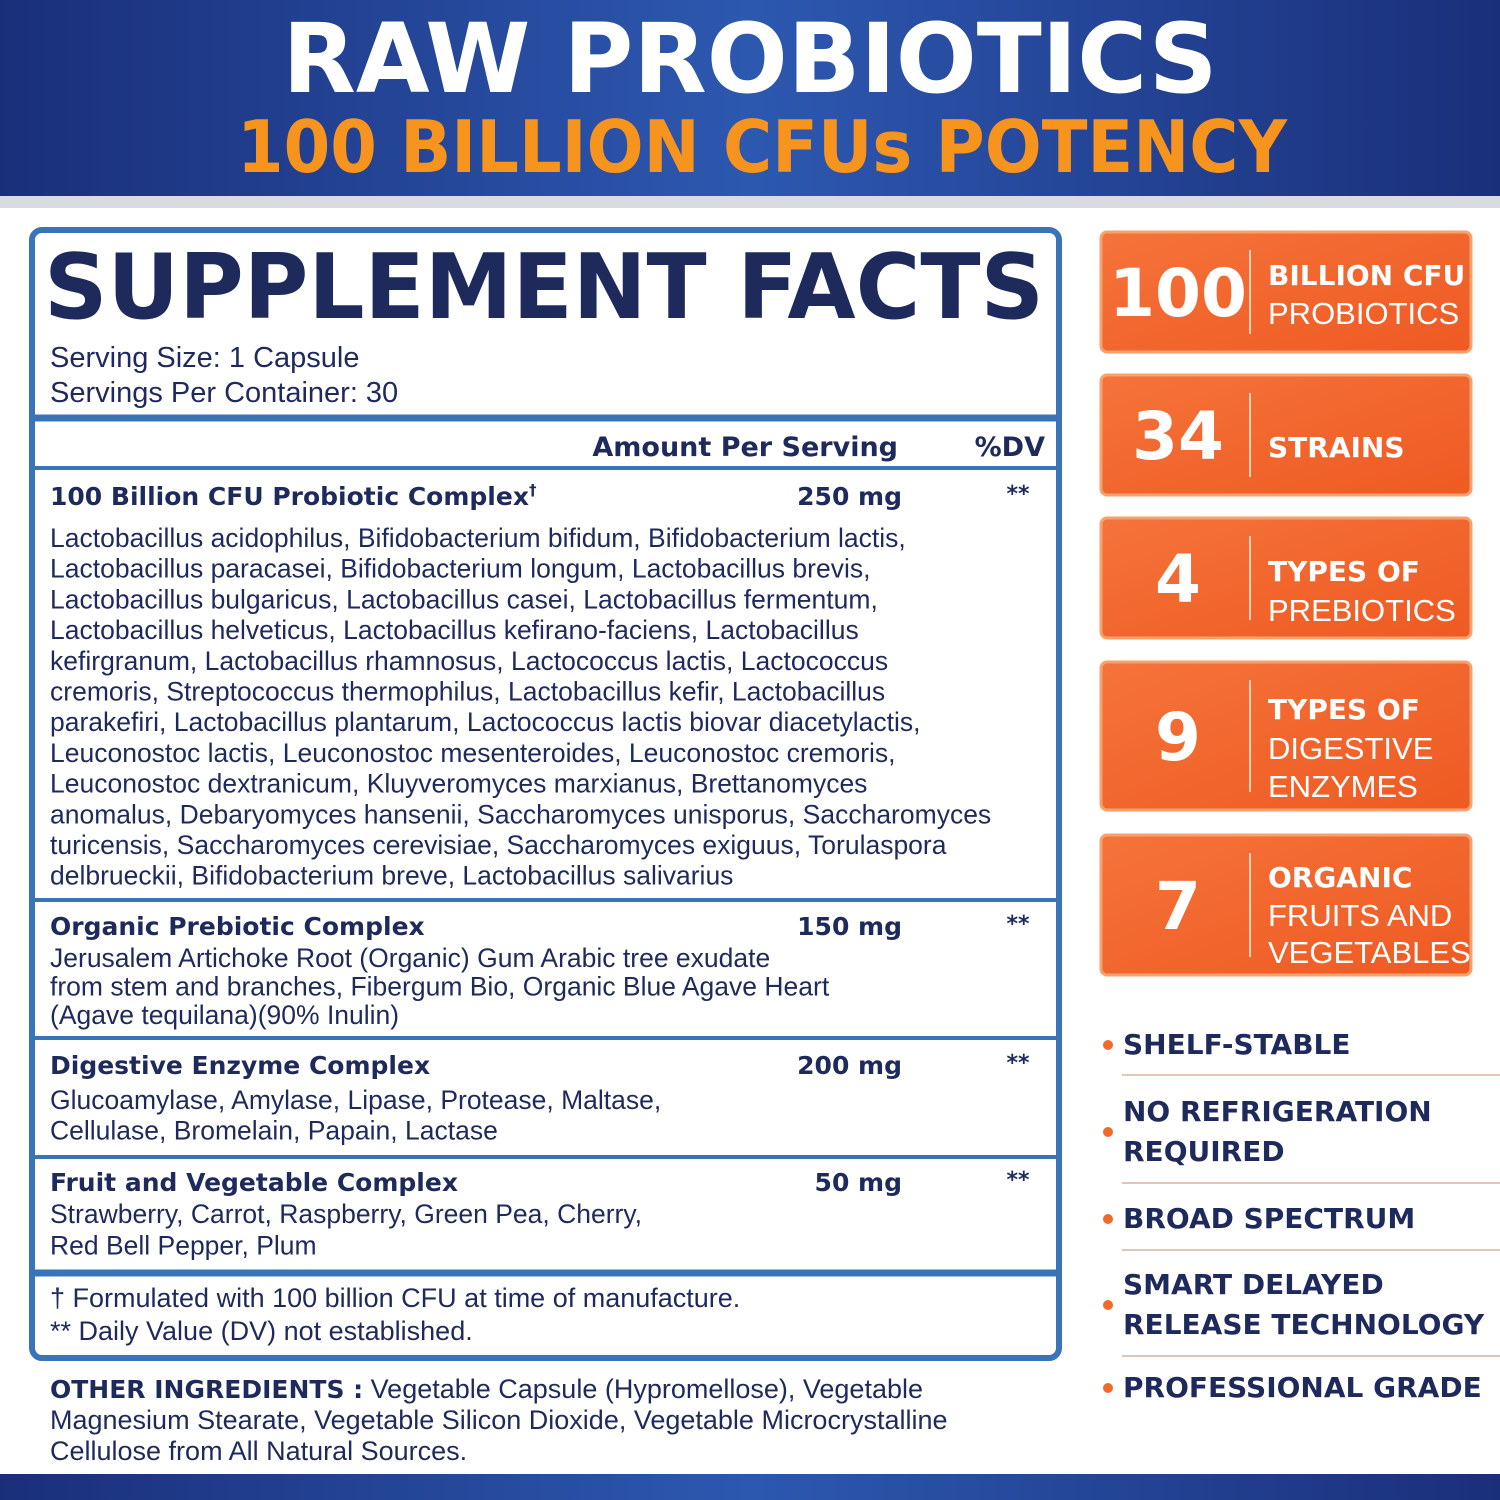 The height and width of the screenshot is (1500, 1500). What do you see at coordinates (1304, 1324) in the screenshot?
I see `feature-text: RELEASE TECHNOLOGY` at bounding box center [1304, 1324].